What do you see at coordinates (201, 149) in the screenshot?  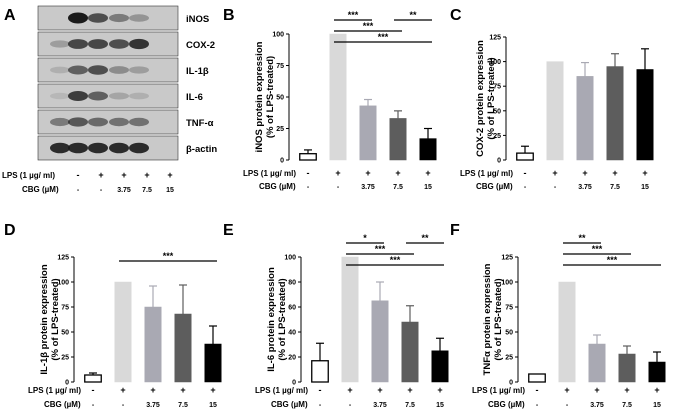 I see `blot-protein-label: β-actin` at bounding box center [201, 149].